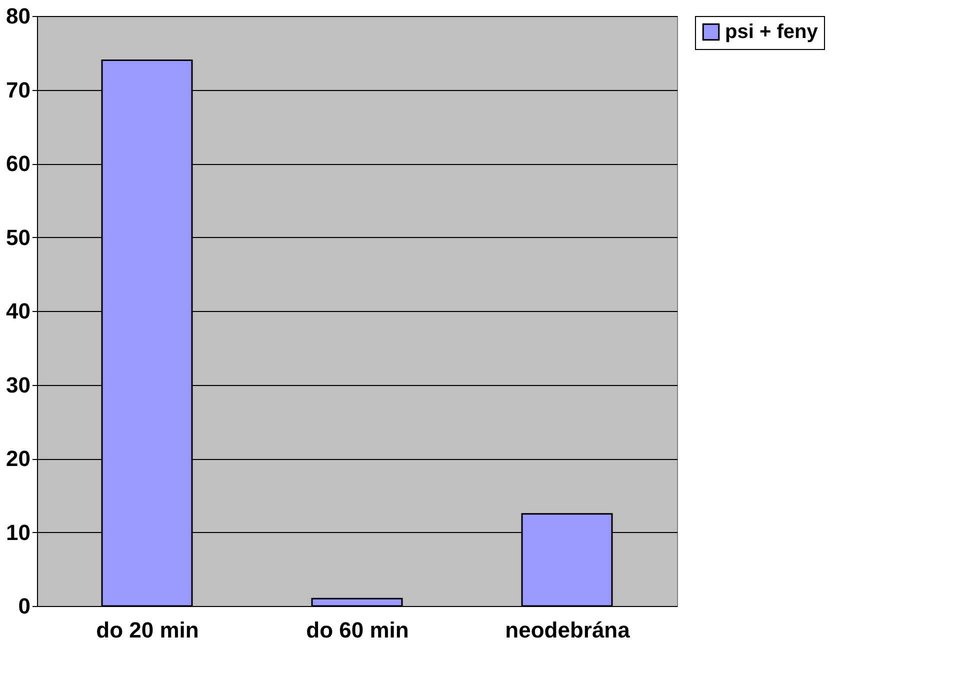 The width and height of the screenshot is (954, 684). Describe the element at coordinates (772, 32) in the screenshot. I see `legend-label: psi + feny` at that location.